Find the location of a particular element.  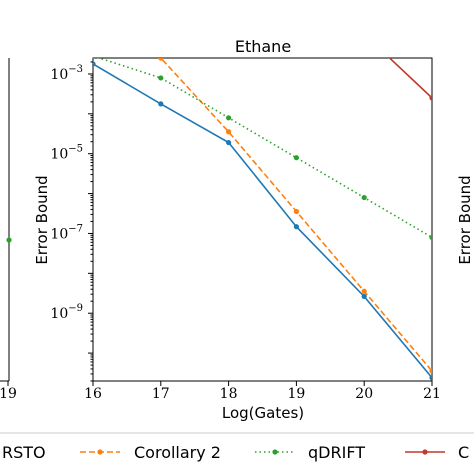

x-tick-label: 16 is located at coordinates (93, 394).